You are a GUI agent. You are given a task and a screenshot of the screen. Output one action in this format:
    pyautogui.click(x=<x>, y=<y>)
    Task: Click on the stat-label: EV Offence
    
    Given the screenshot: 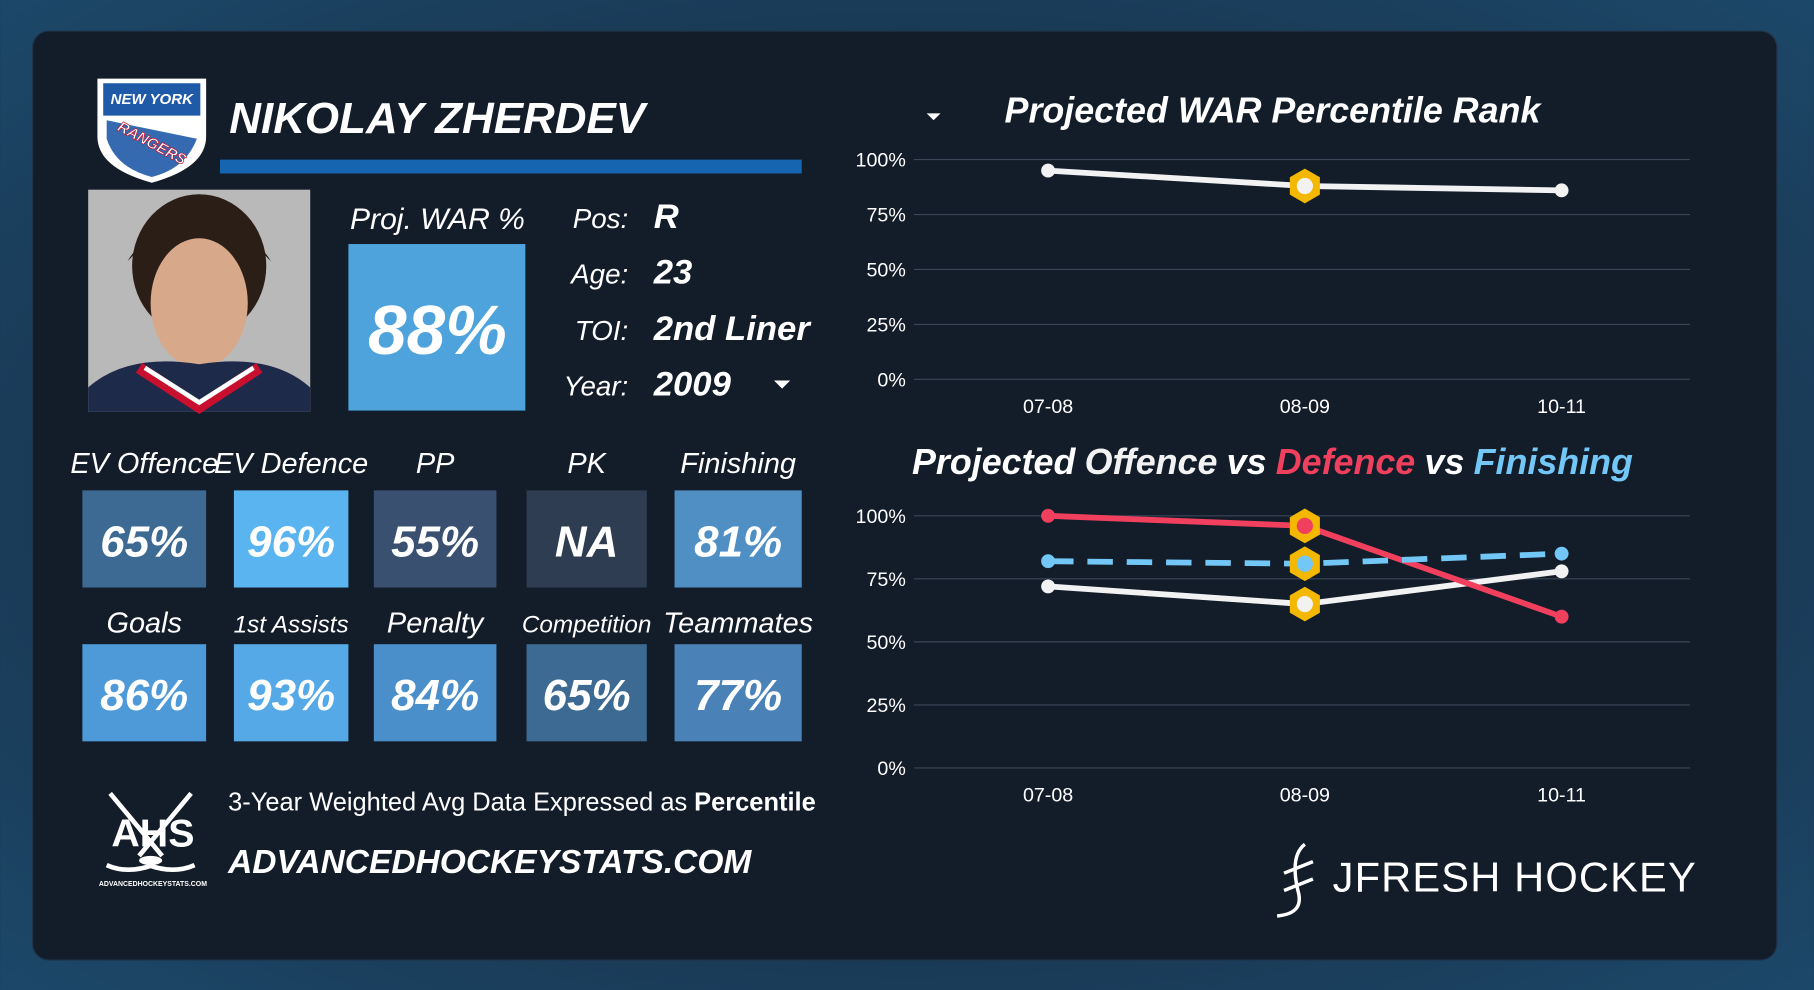 What is the action you would take?
    pyautogui.click(x=144, y=464)
    